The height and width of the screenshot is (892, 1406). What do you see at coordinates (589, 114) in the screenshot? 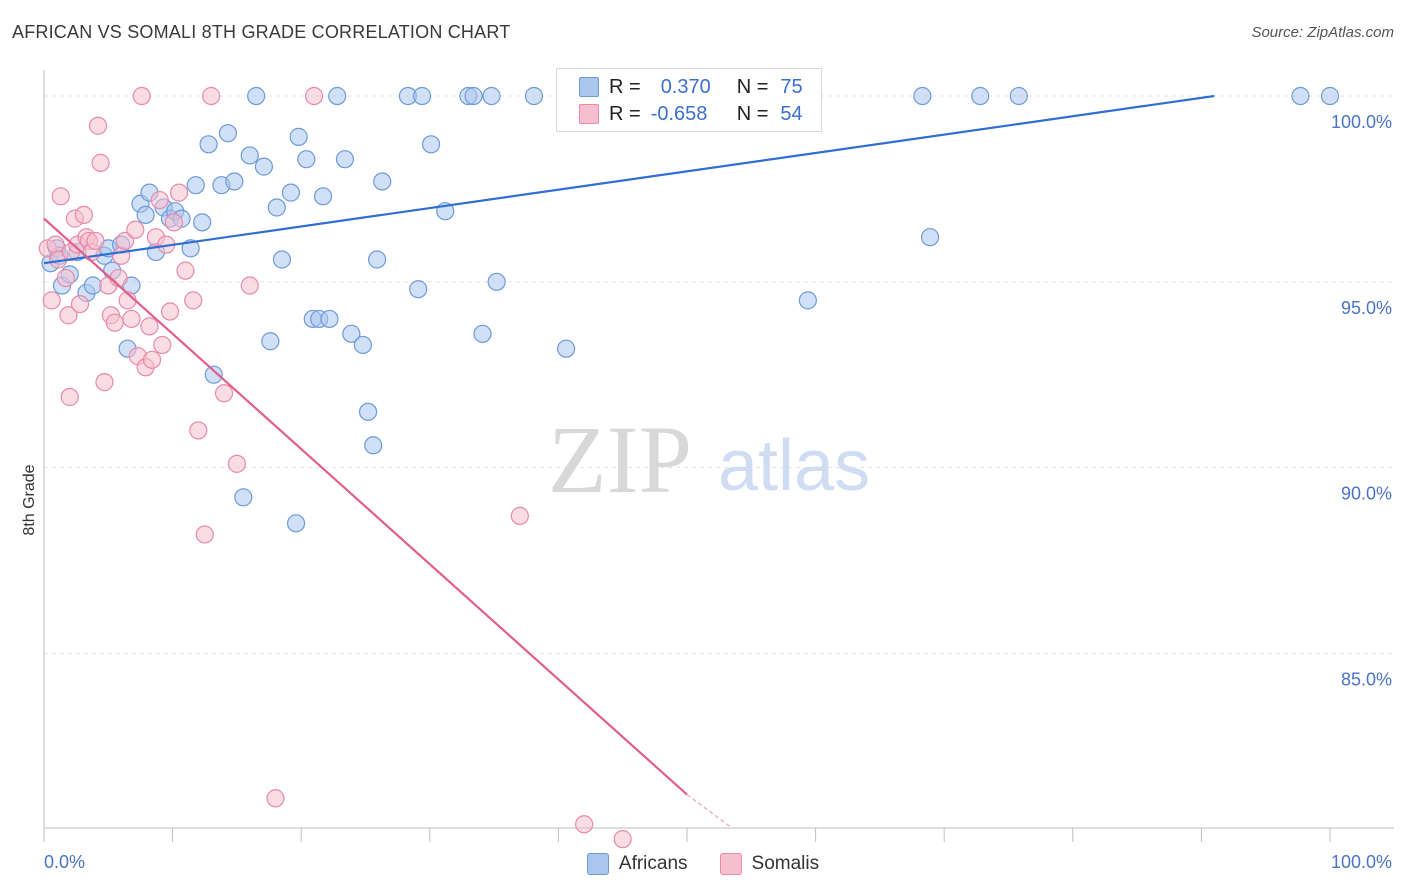
I see `somalis-swatch` at bounding box center [589, 114].